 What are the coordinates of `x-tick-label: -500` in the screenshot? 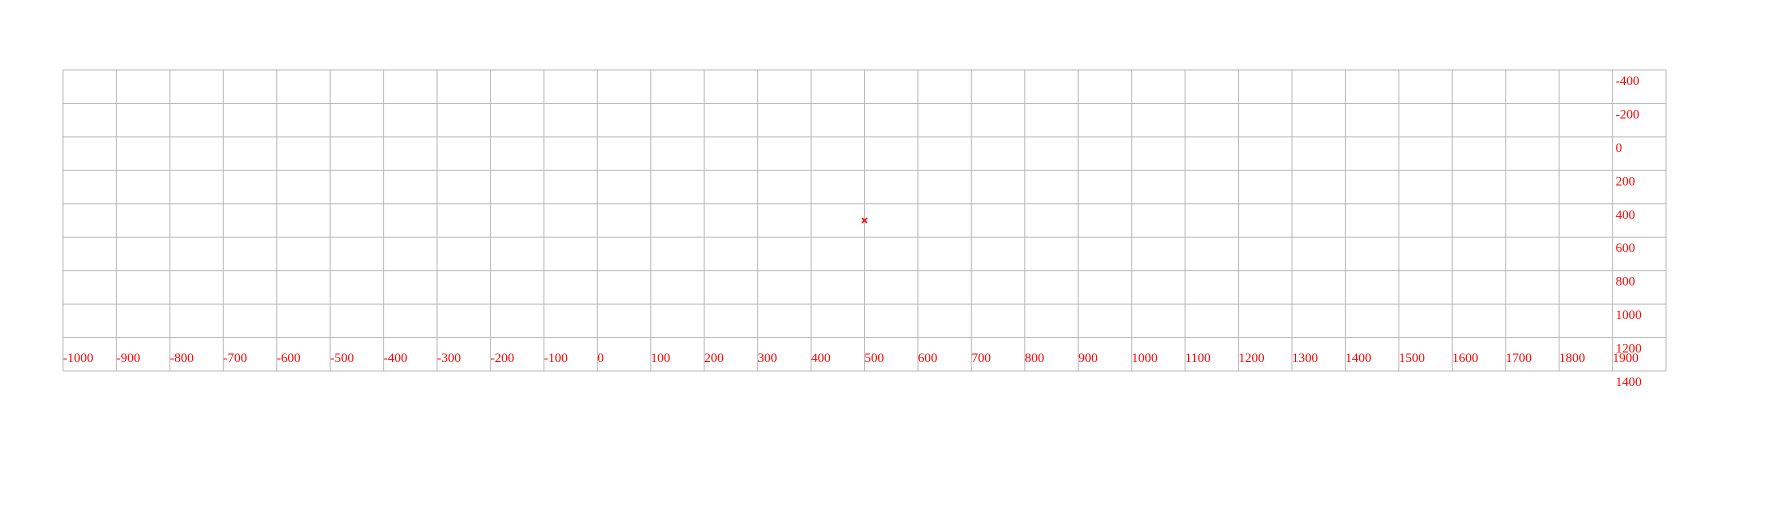 It's located at (342, 357).